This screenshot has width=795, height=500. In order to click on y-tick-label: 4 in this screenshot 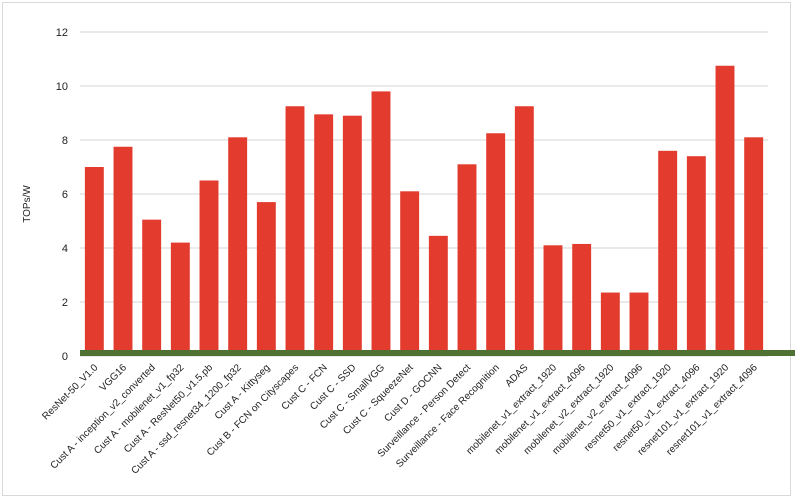, I will do `click(65, 249)`.